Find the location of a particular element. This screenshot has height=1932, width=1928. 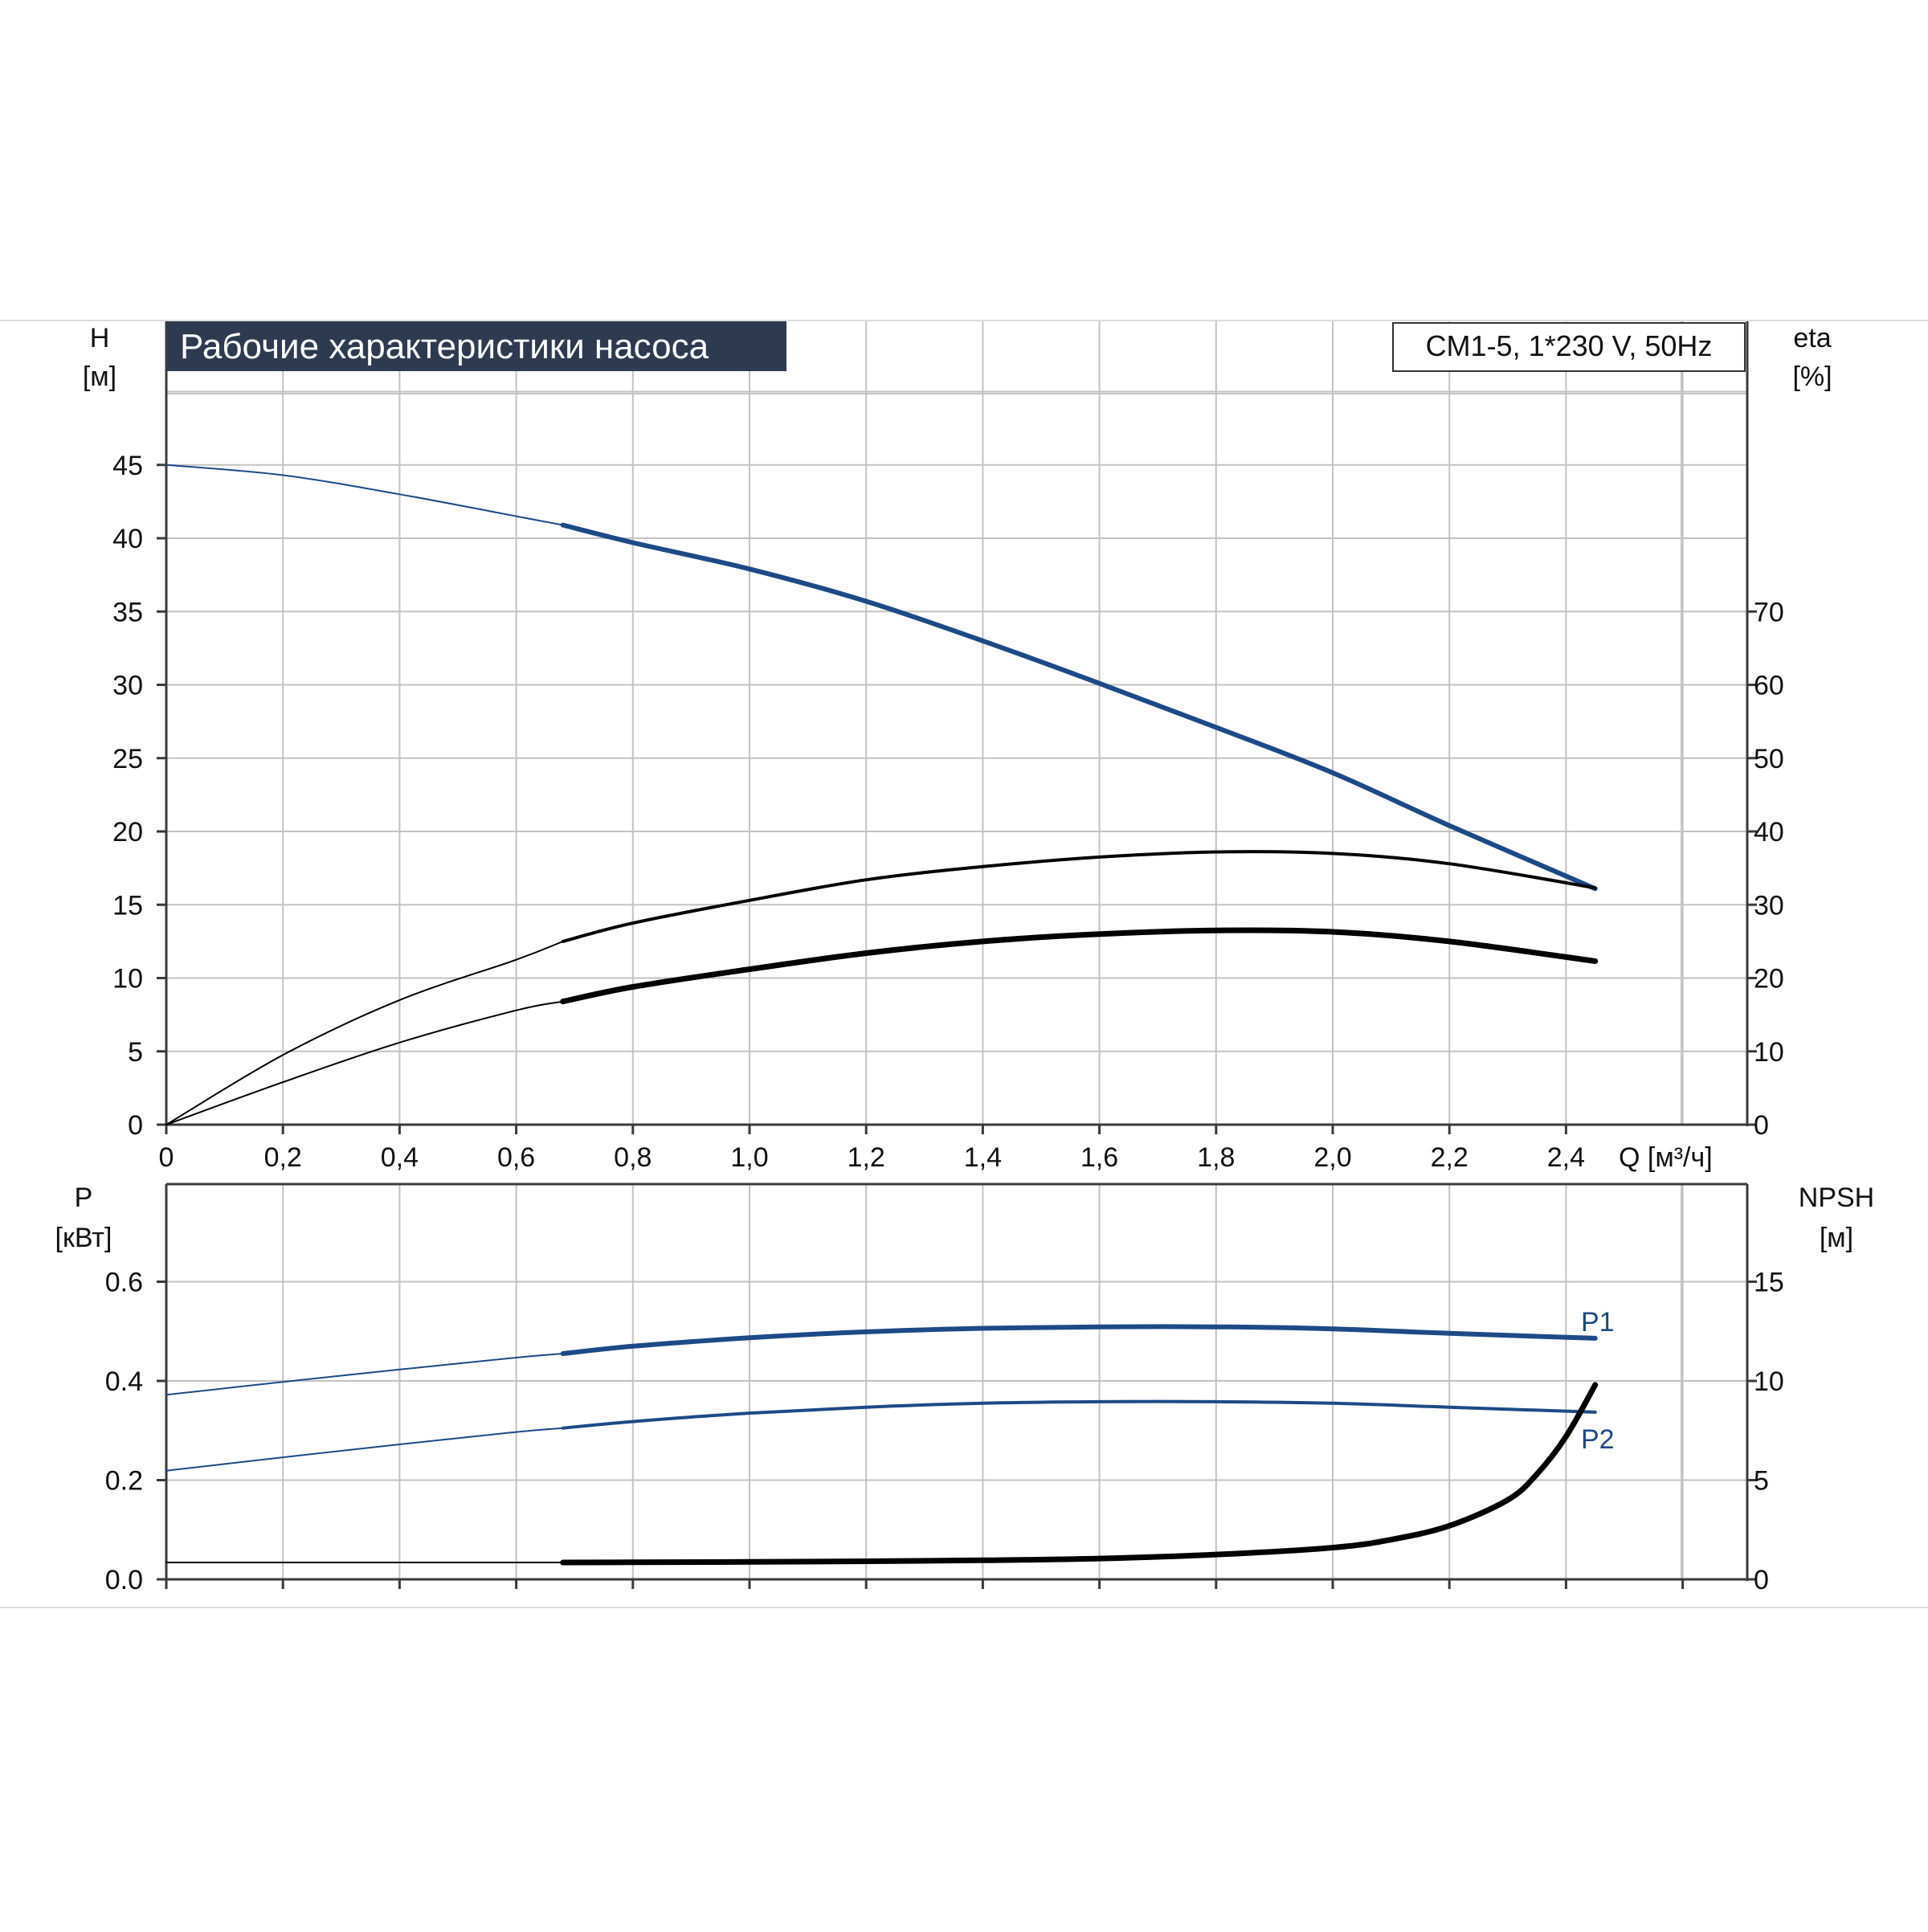

top-ytick-left-label: 30 is located at coordinates (128, 686).